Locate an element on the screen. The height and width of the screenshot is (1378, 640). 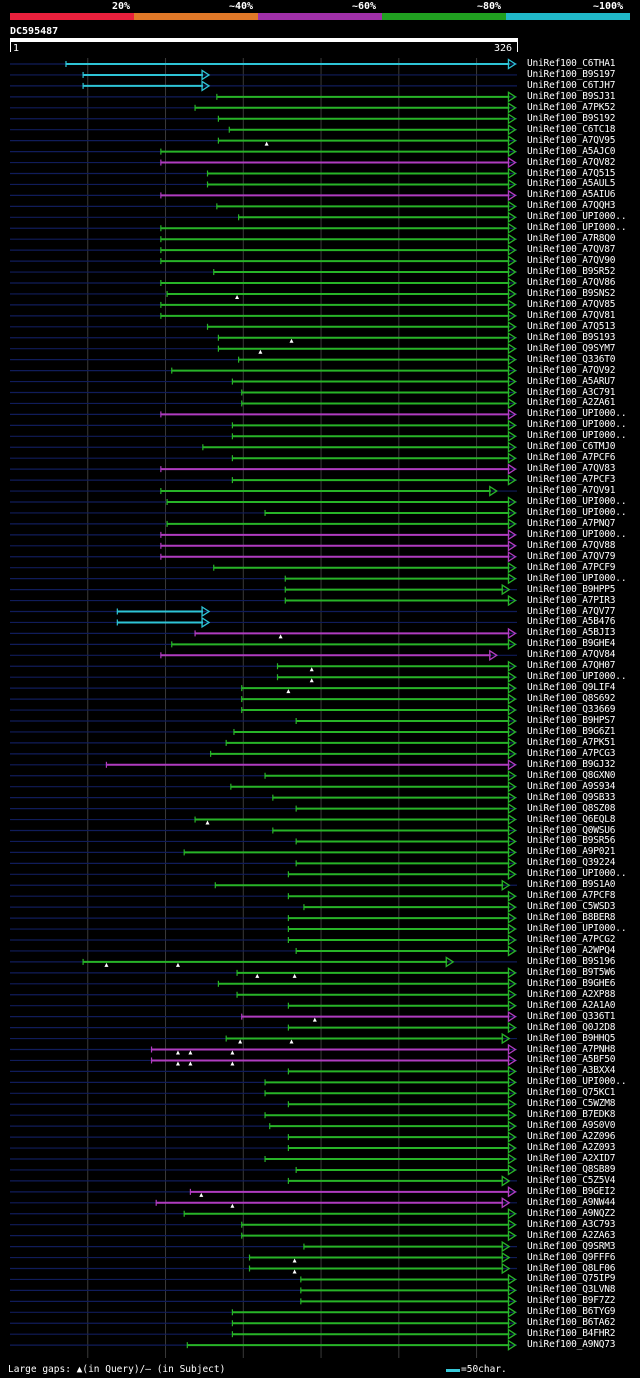
hit-label: UniRef100_A7PCF6 is located at coordinates (571, 458).